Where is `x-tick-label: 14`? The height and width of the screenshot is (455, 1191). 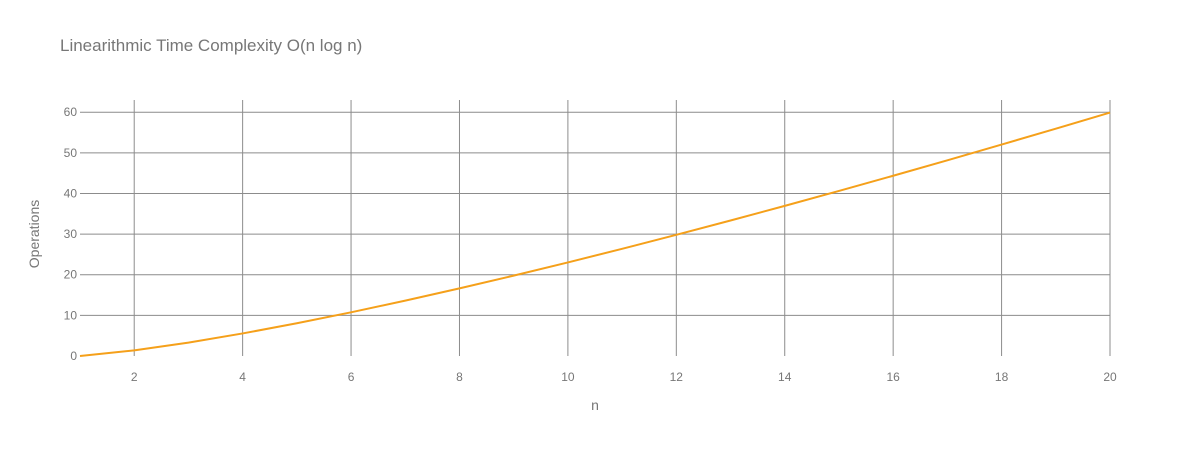
x-tick-label: 14 is located at coordinates (785, 377).